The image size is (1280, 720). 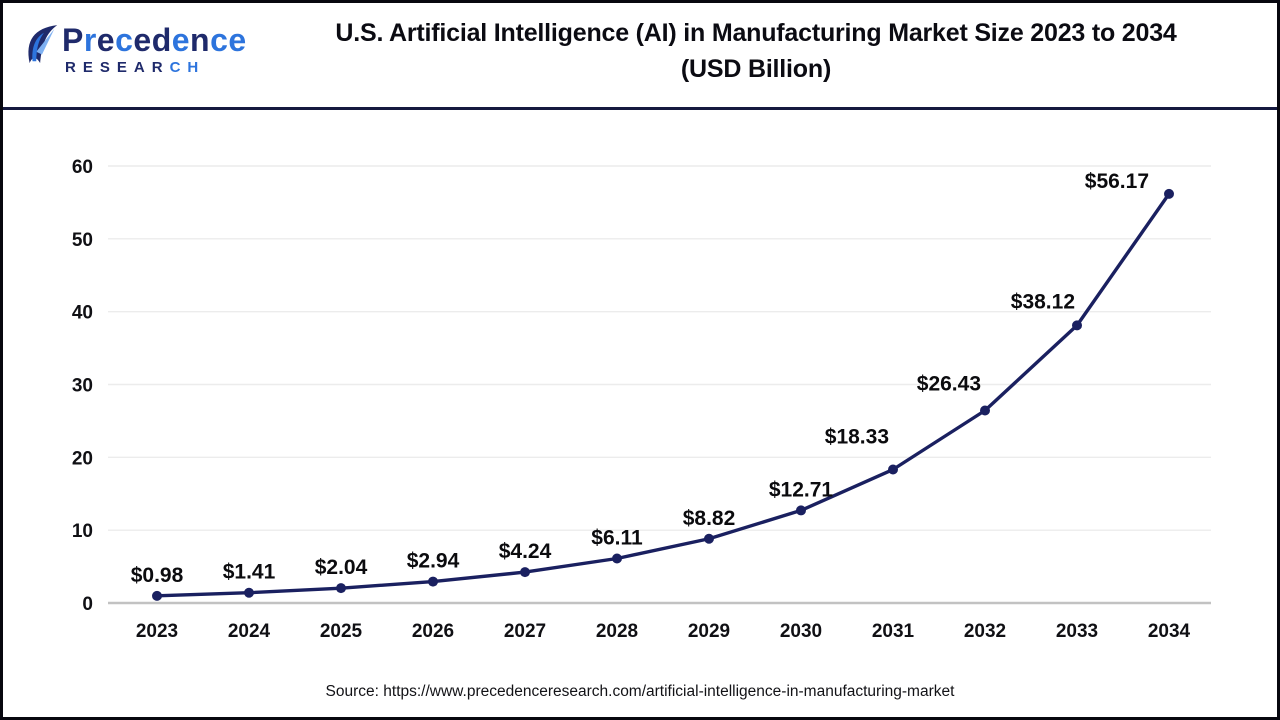 I want to click on data-label: $4.24, so click(x=525, y=551).